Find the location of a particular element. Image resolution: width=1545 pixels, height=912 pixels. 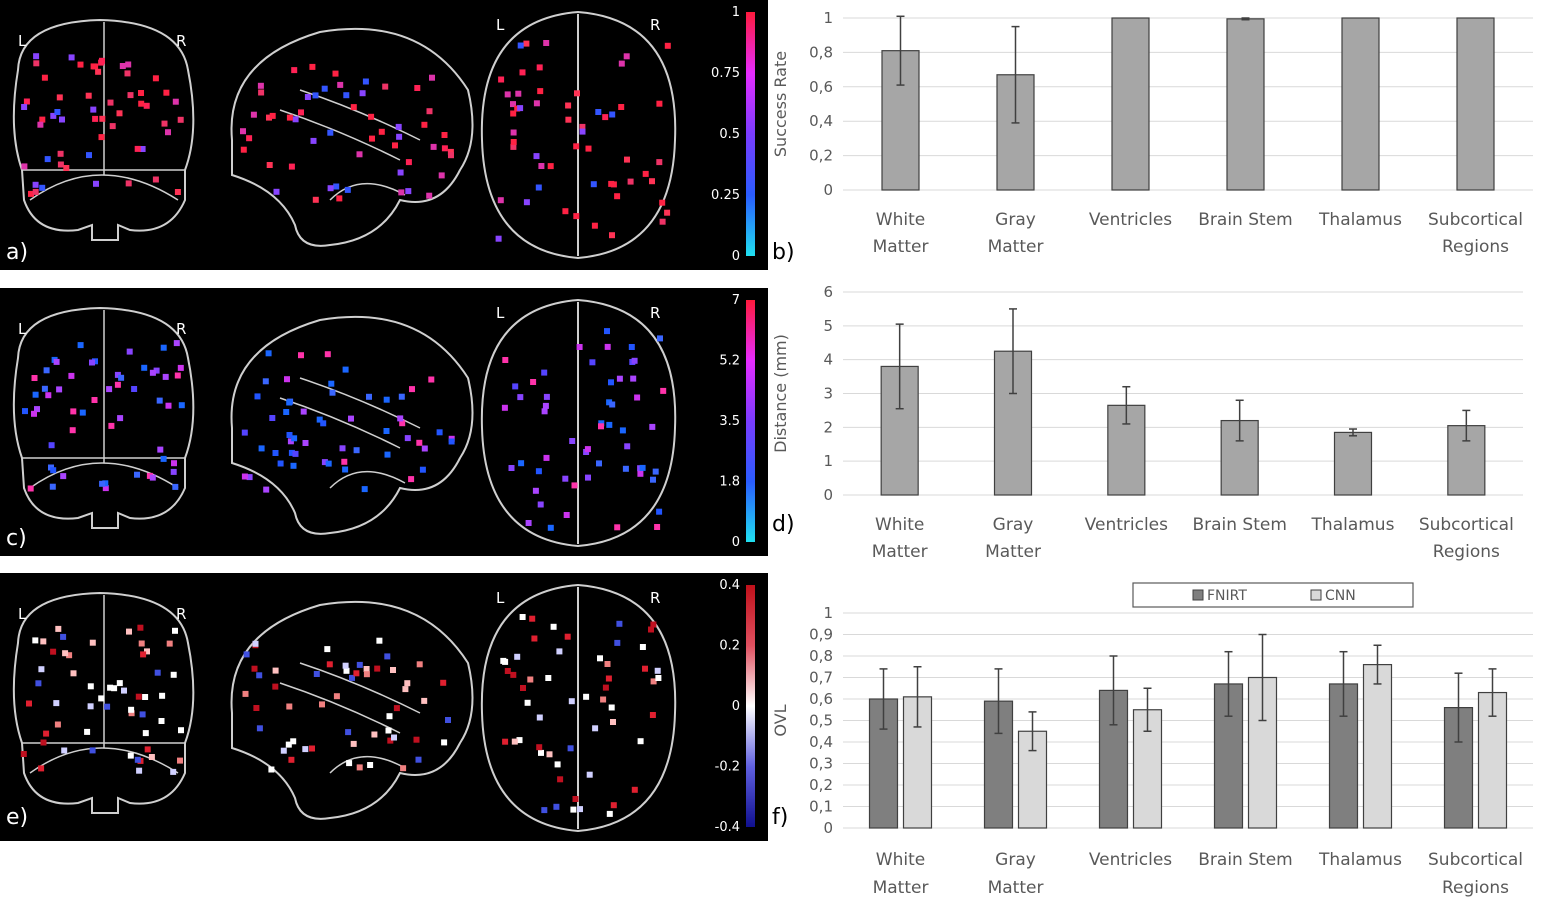

category-label: Thalamus is located at coordinates (1360, 860).